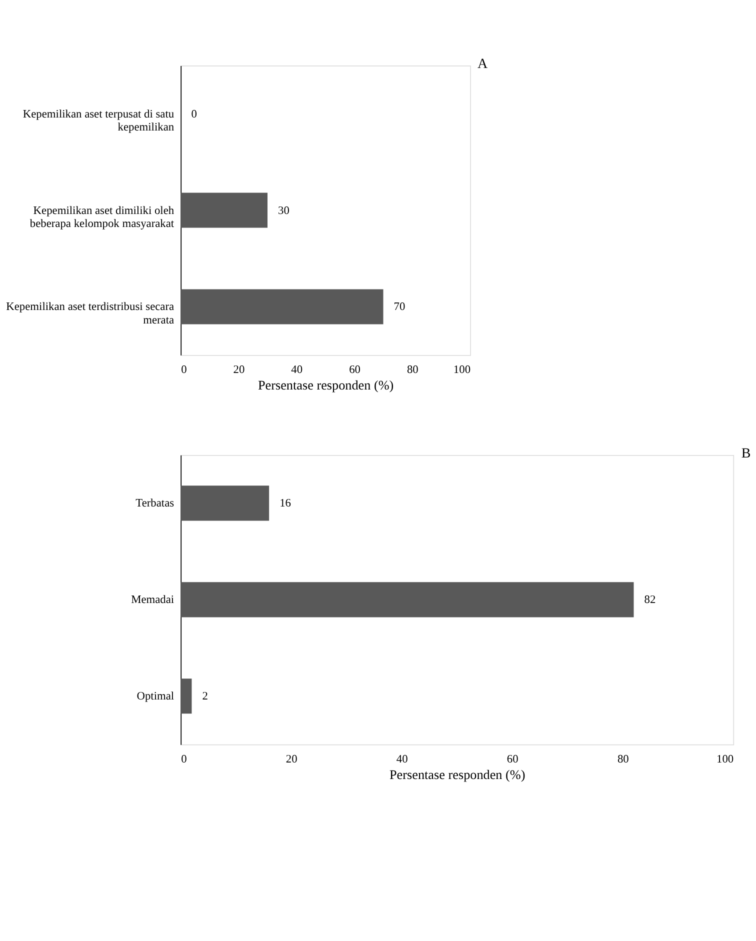  I want to click on text: B, so click(746, 454).